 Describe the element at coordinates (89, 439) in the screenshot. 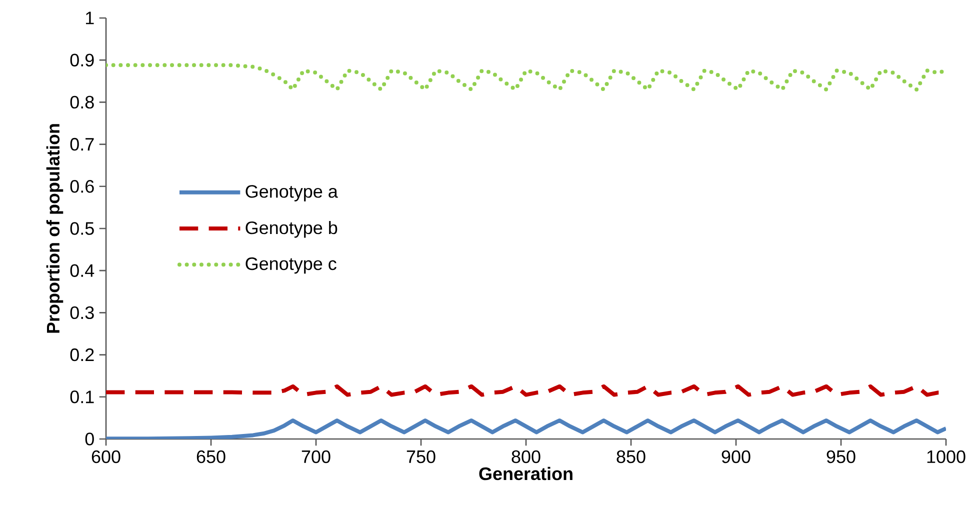

I see `y-tick-label: 0` at that location.